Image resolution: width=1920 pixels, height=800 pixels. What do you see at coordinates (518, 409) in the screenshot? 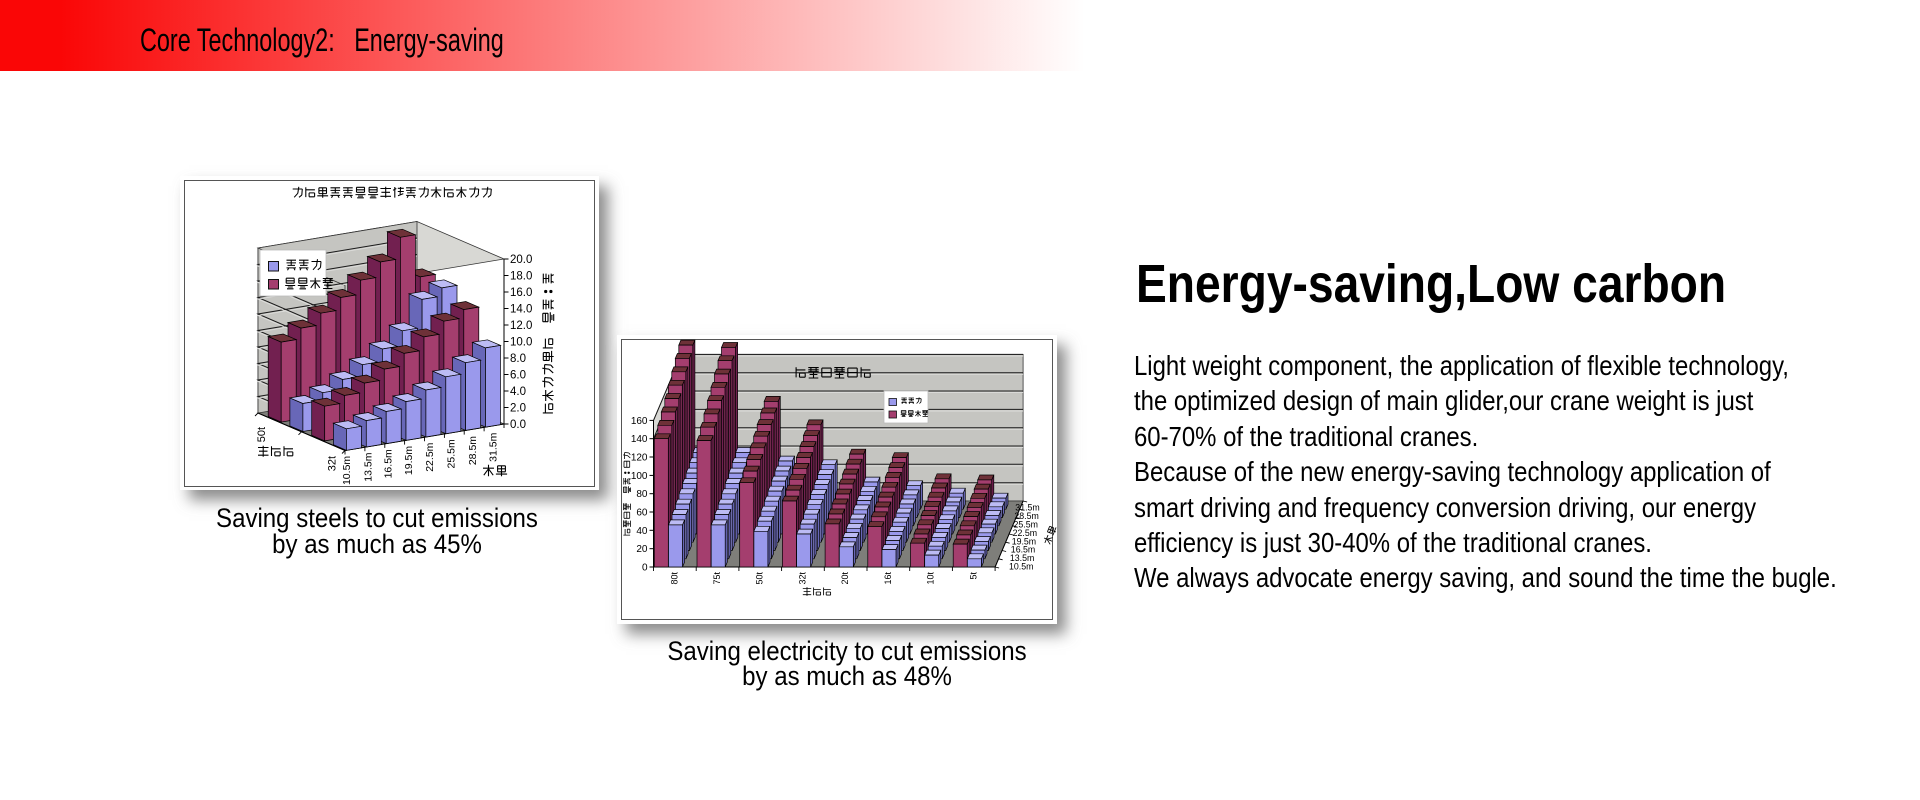
I see `svg-text: 2.0` at bounding box center [518, 409].